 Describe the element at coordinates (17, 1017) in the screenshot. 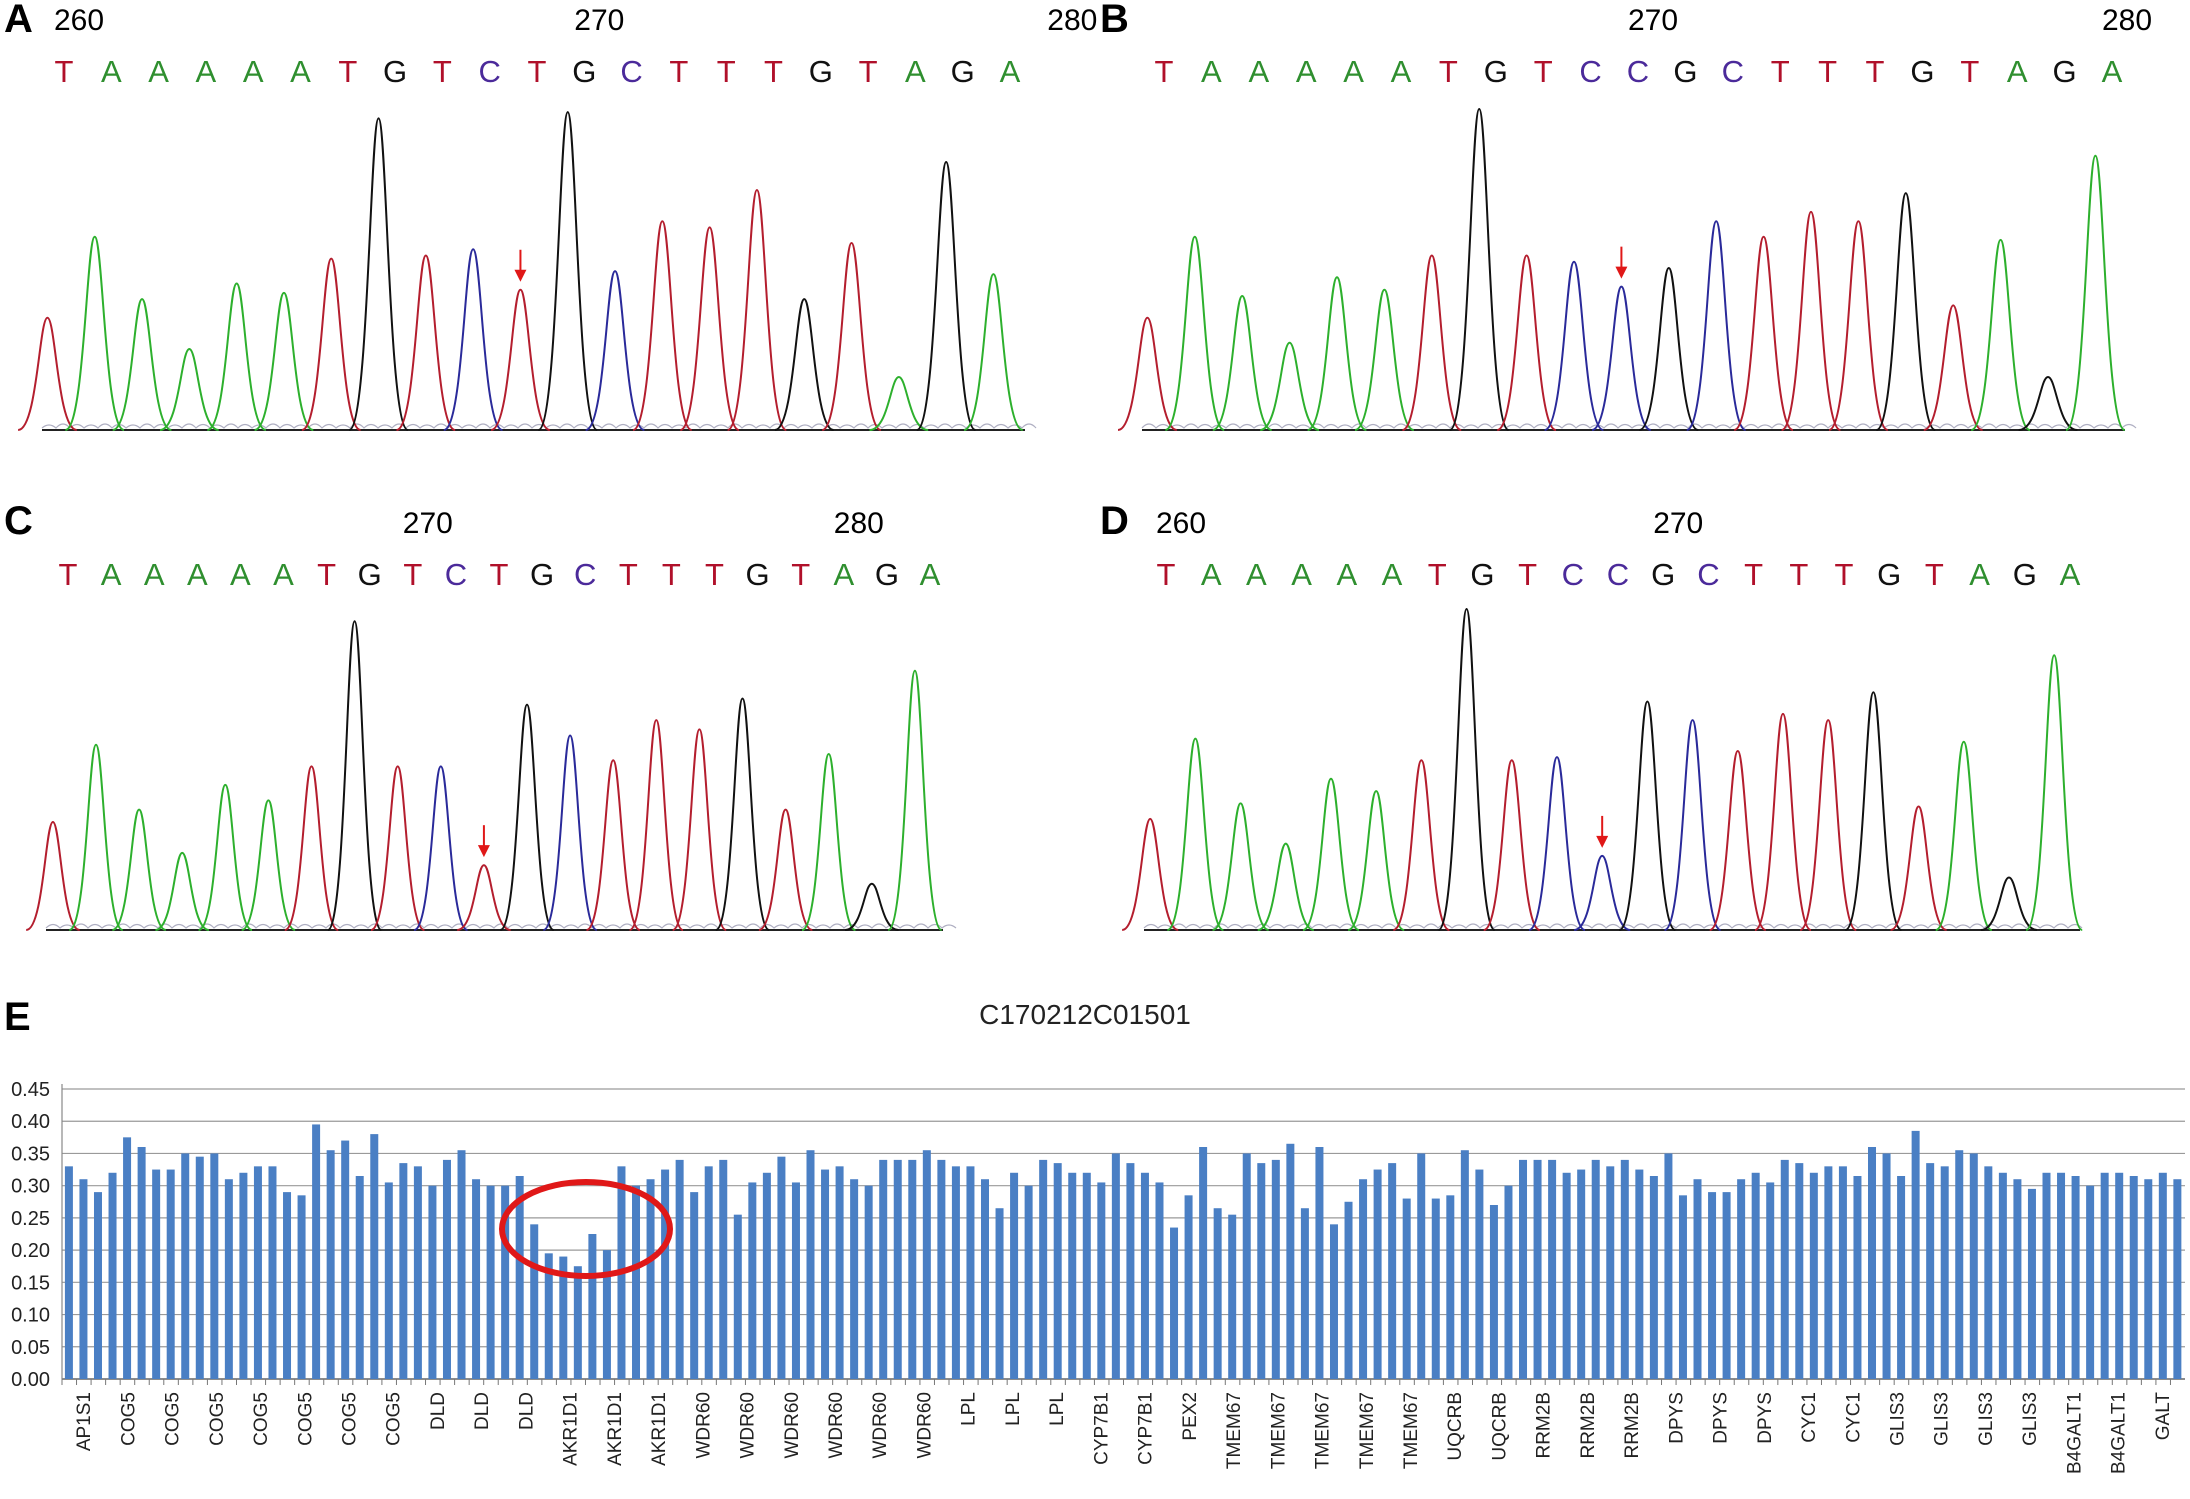

I see `panel-letter-e: E` at that location.